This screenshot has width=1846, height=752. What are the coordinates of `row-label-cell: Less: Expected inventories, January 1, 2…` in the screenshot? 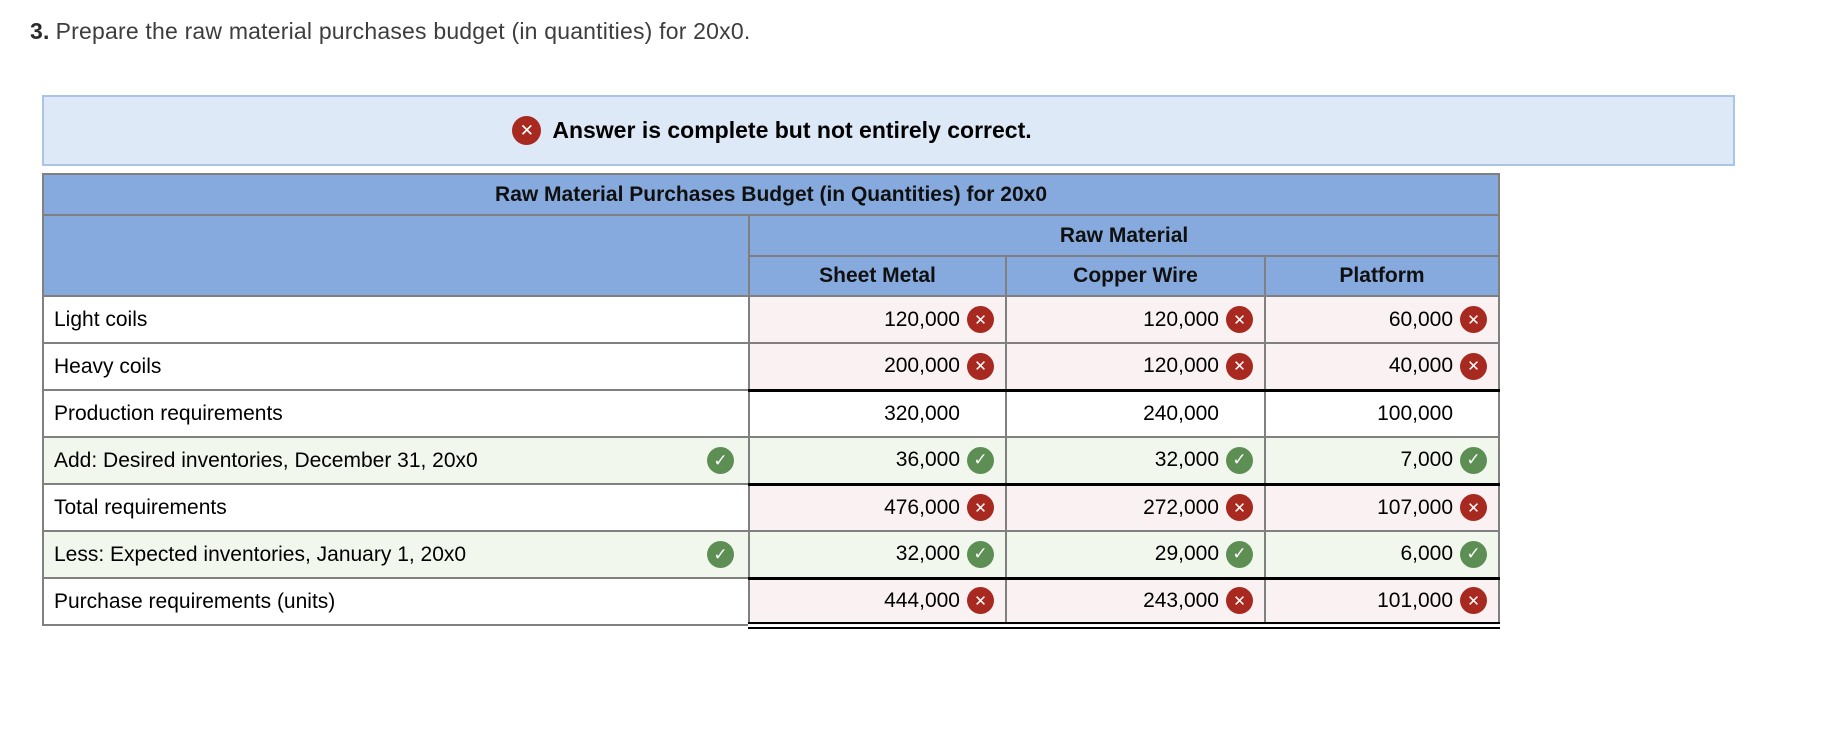 It's located at (396, 554).